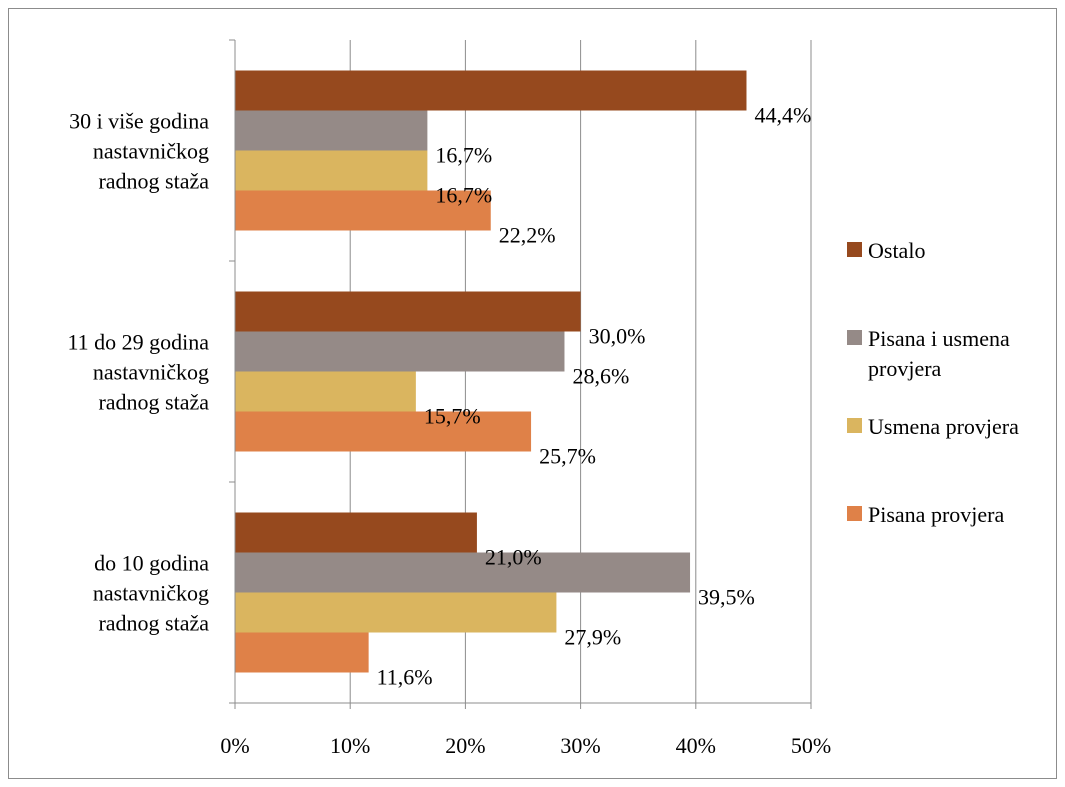 This screenshot has width=1065, height=787. I want to click on data-label: 11,6%, so click(405, 677).